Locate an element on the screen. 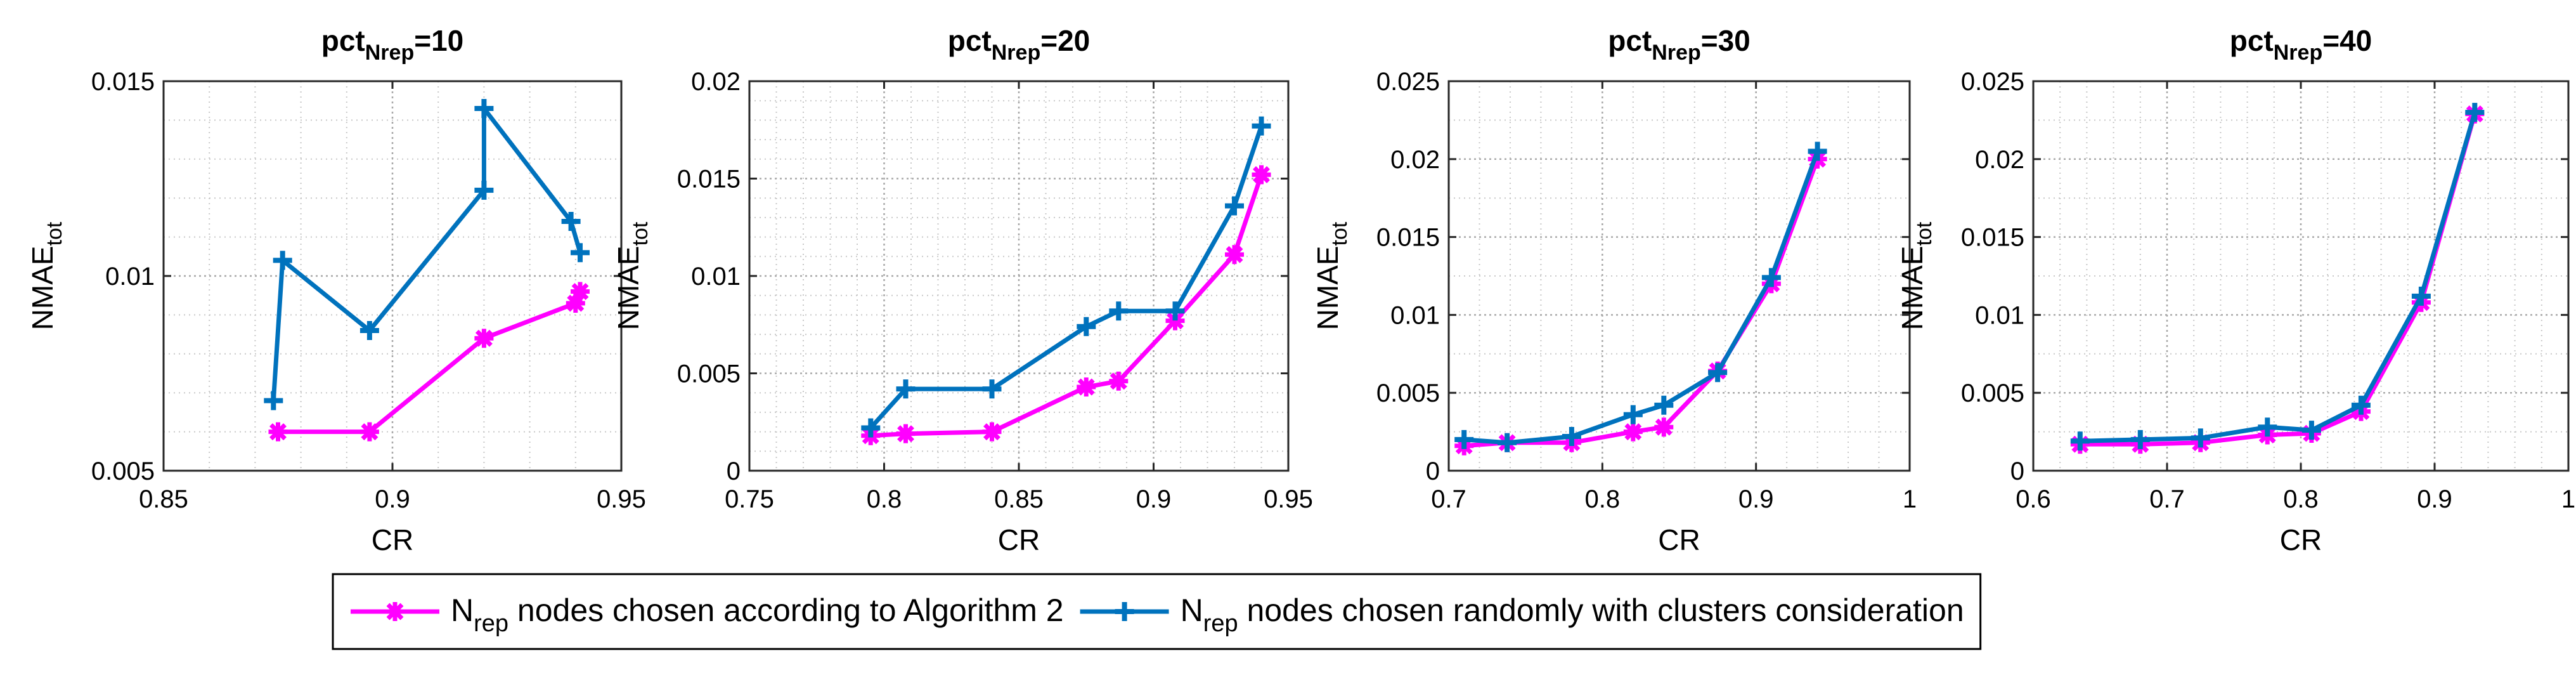 Image resolution: width=2576 pixels, height=675 pixels. chart-4-algorithm2-line is located at coordinates (2278, 280).